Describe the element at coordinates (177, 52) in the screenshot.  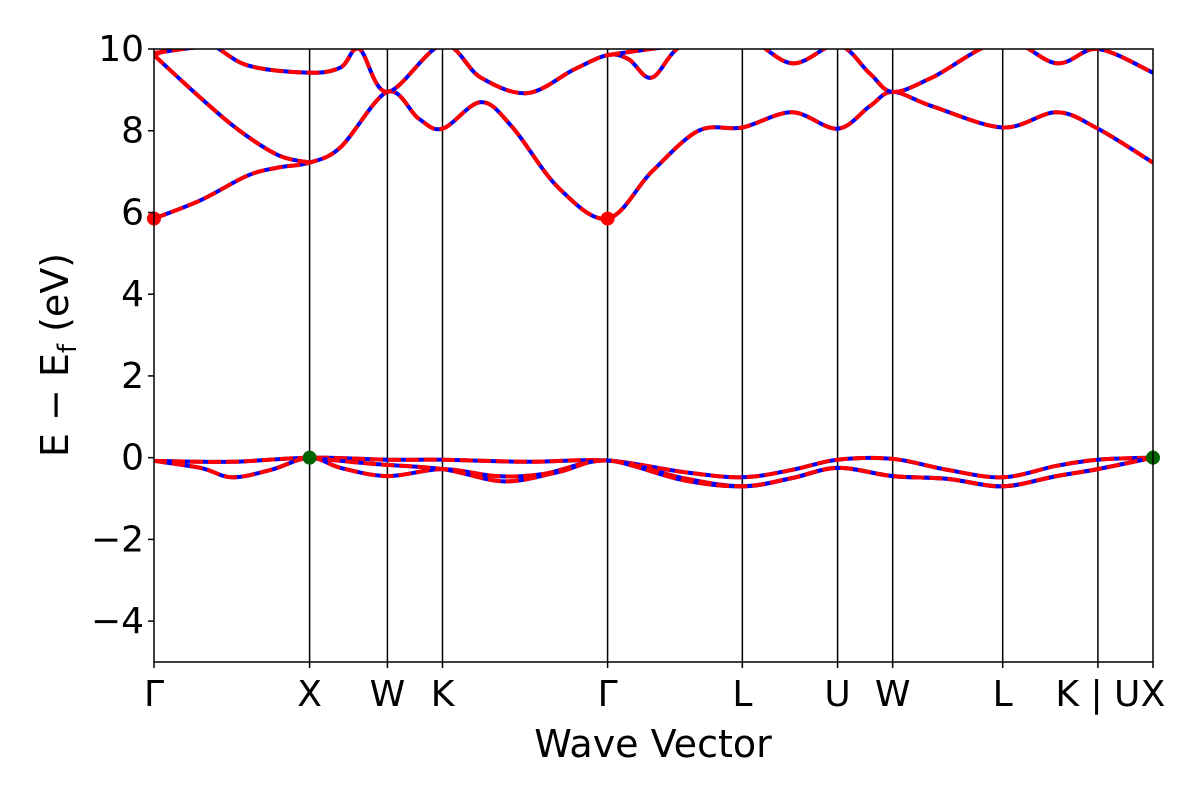
I see `band-4-dashed` at that location.